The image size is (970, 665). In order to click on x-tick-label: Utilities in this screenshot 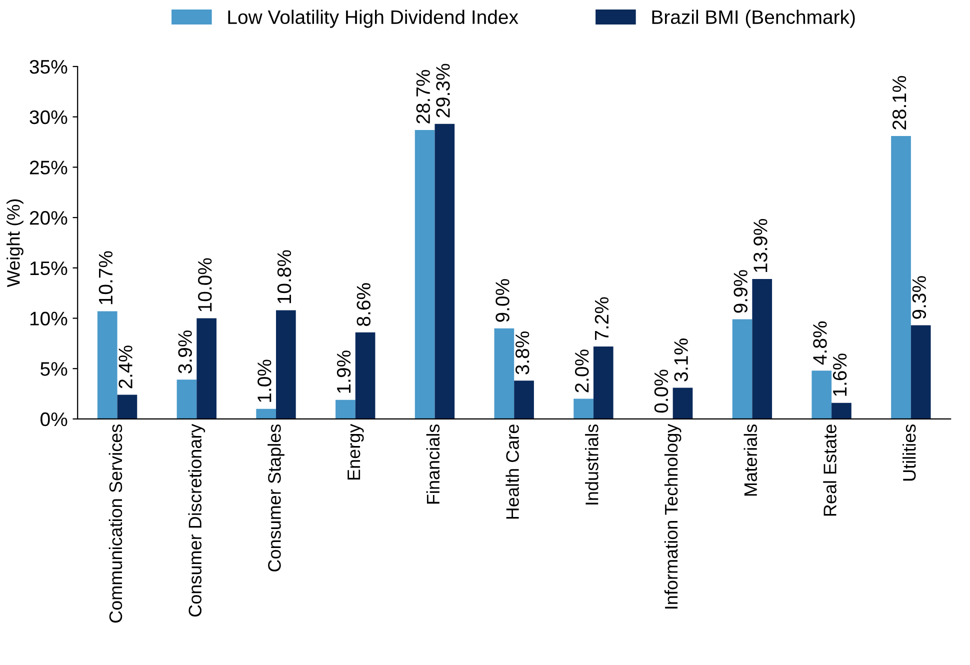, I will do `click(909, 452)`.